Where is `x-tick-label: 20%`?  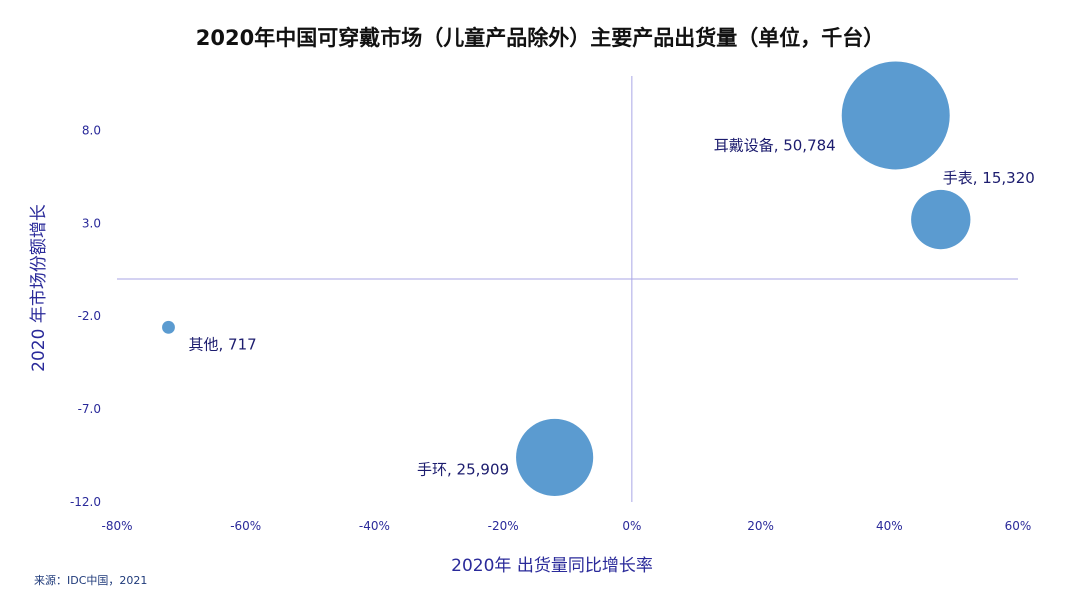 x-tick-label: 20% is located at coordinates (760, 526).